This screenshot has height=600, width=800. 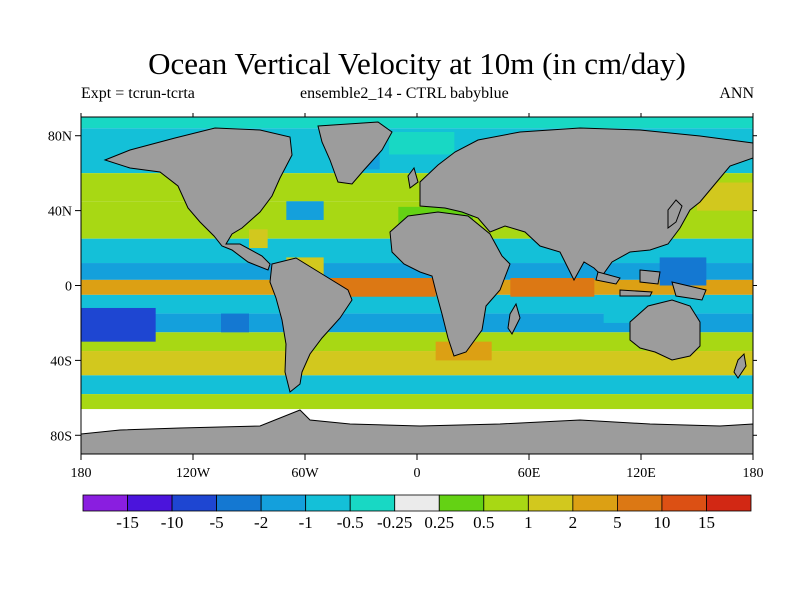 I want to click on colorbar-label: 10, so click(x=661, y=522).